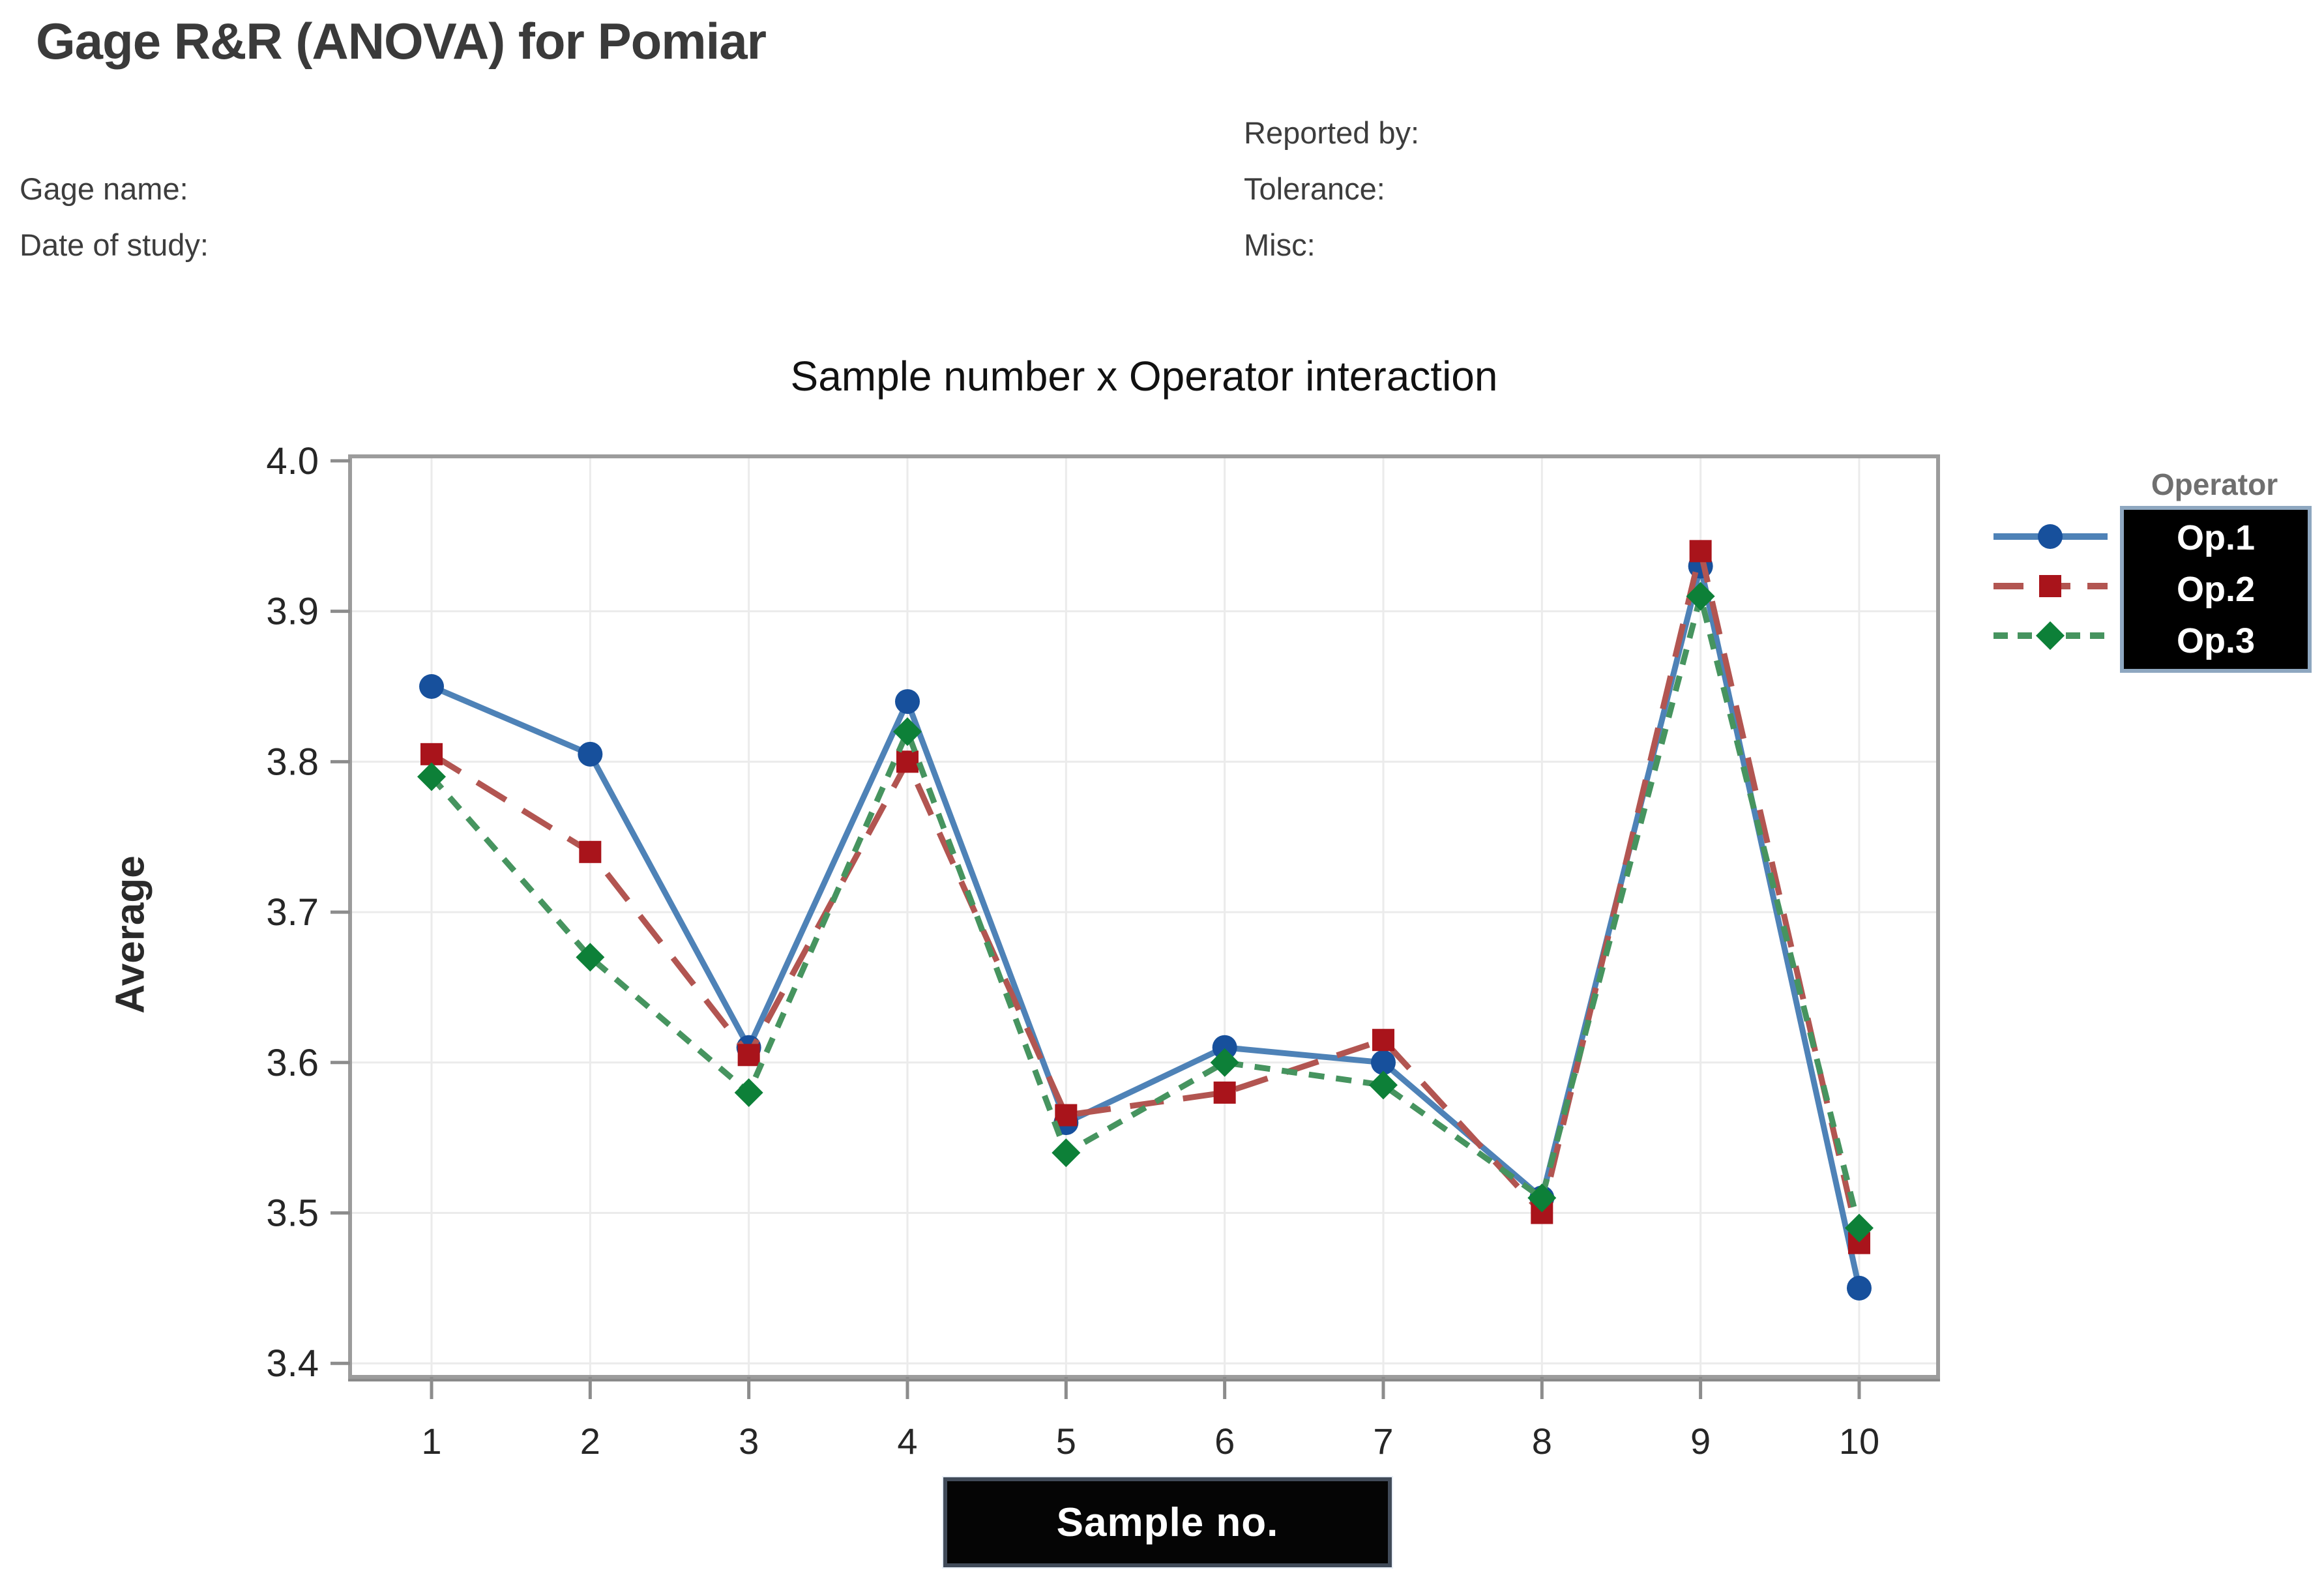  Describe the element at coordinates (1332, 132) in the screenshot. I see `reported-by-label: Reported by:` at that location.